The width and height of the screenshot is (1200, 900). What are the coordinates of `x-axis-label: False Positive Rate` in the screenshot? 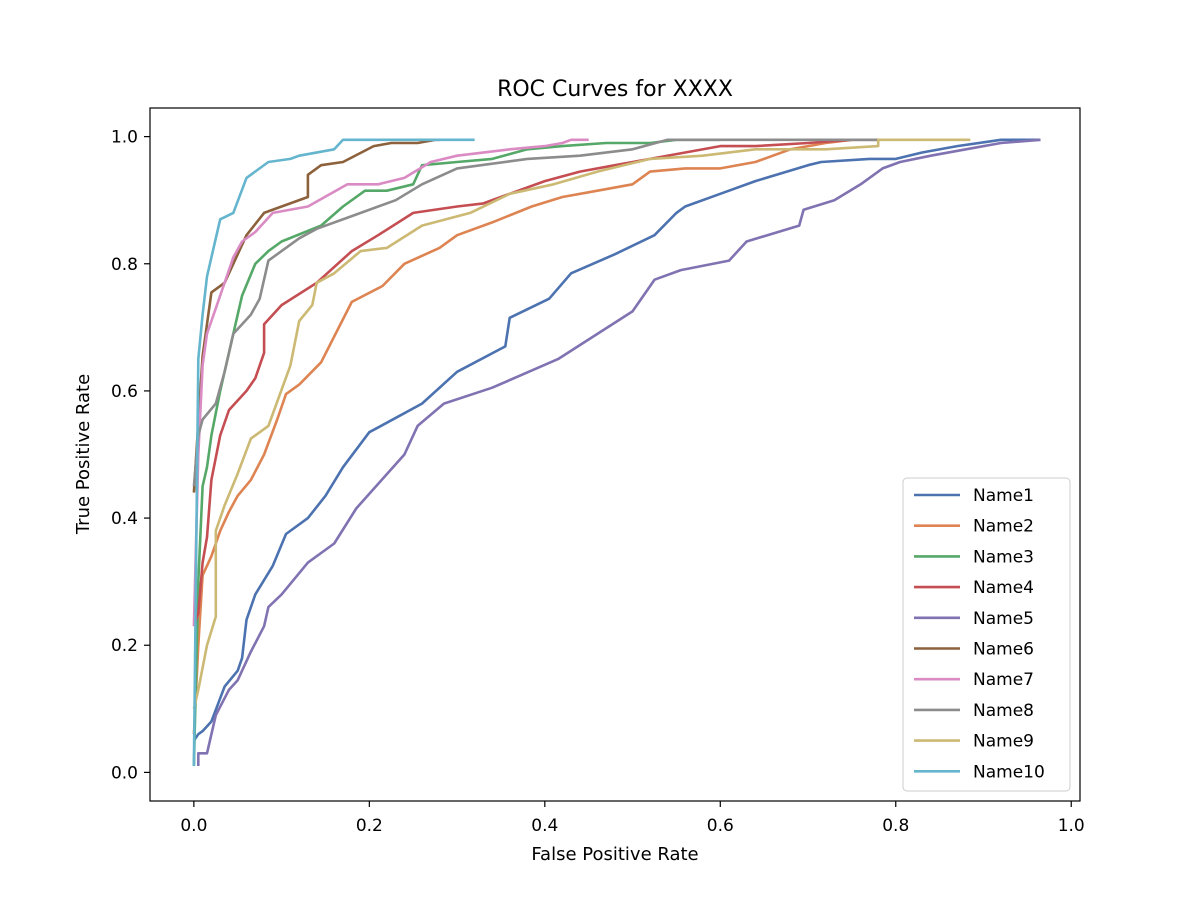 It's located at (614, 854).